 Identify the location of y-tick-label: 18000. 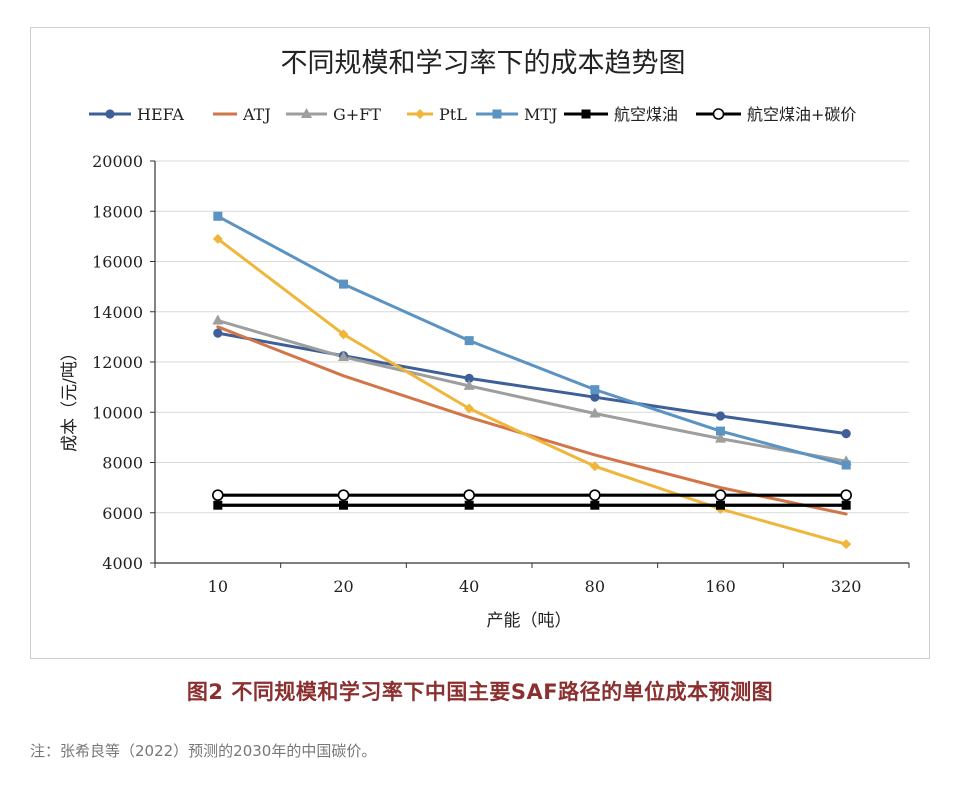
(117, 211).